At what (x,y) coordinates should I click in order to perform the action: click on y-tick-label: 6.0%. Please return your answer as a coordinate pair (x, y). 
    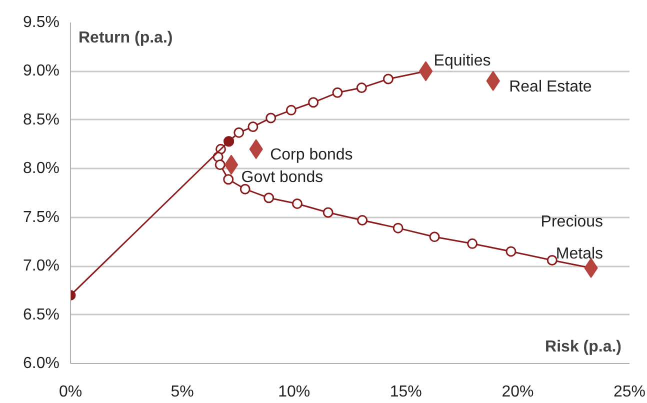
    Looking at the image, I should click on (41, 363).